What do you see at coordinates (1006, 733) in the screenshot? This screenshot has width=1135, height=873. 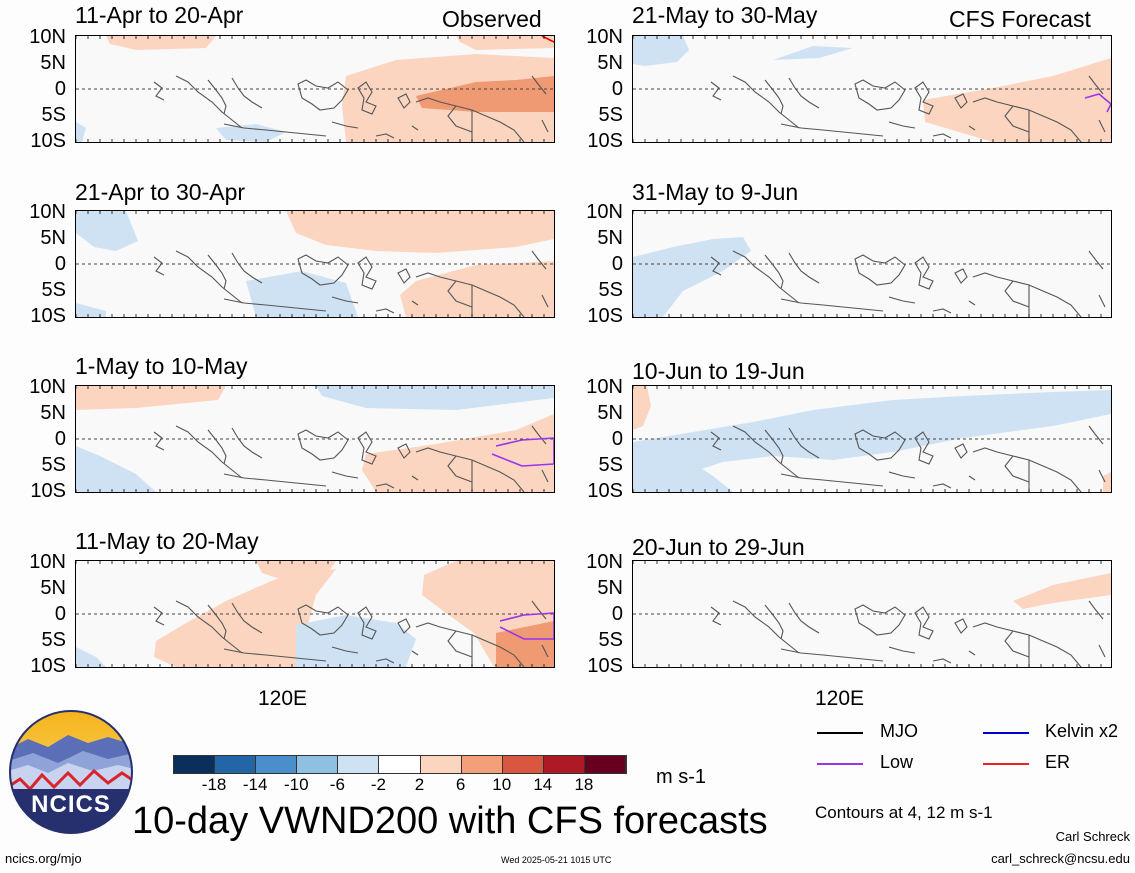 I see `legend-line-kelvin` at bounding box center [1006, 733].